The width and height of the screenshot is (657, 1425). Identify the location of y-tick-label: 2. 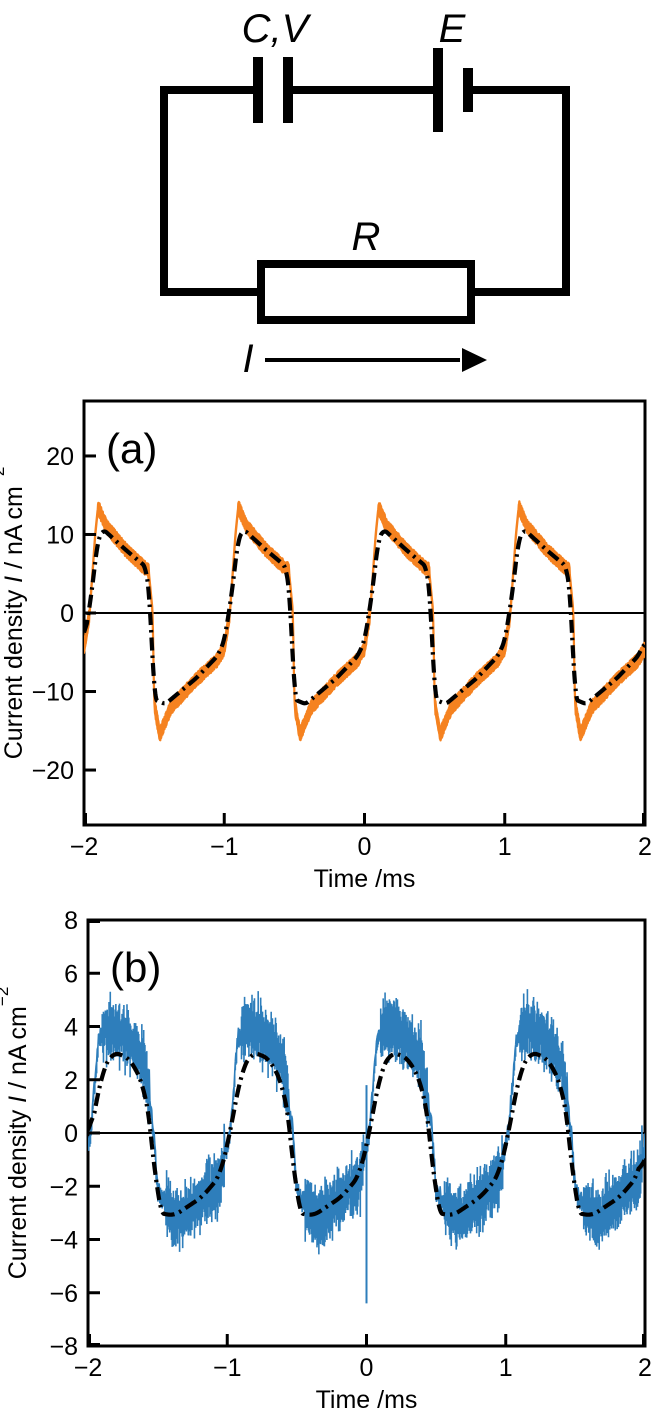
(71, 1081).